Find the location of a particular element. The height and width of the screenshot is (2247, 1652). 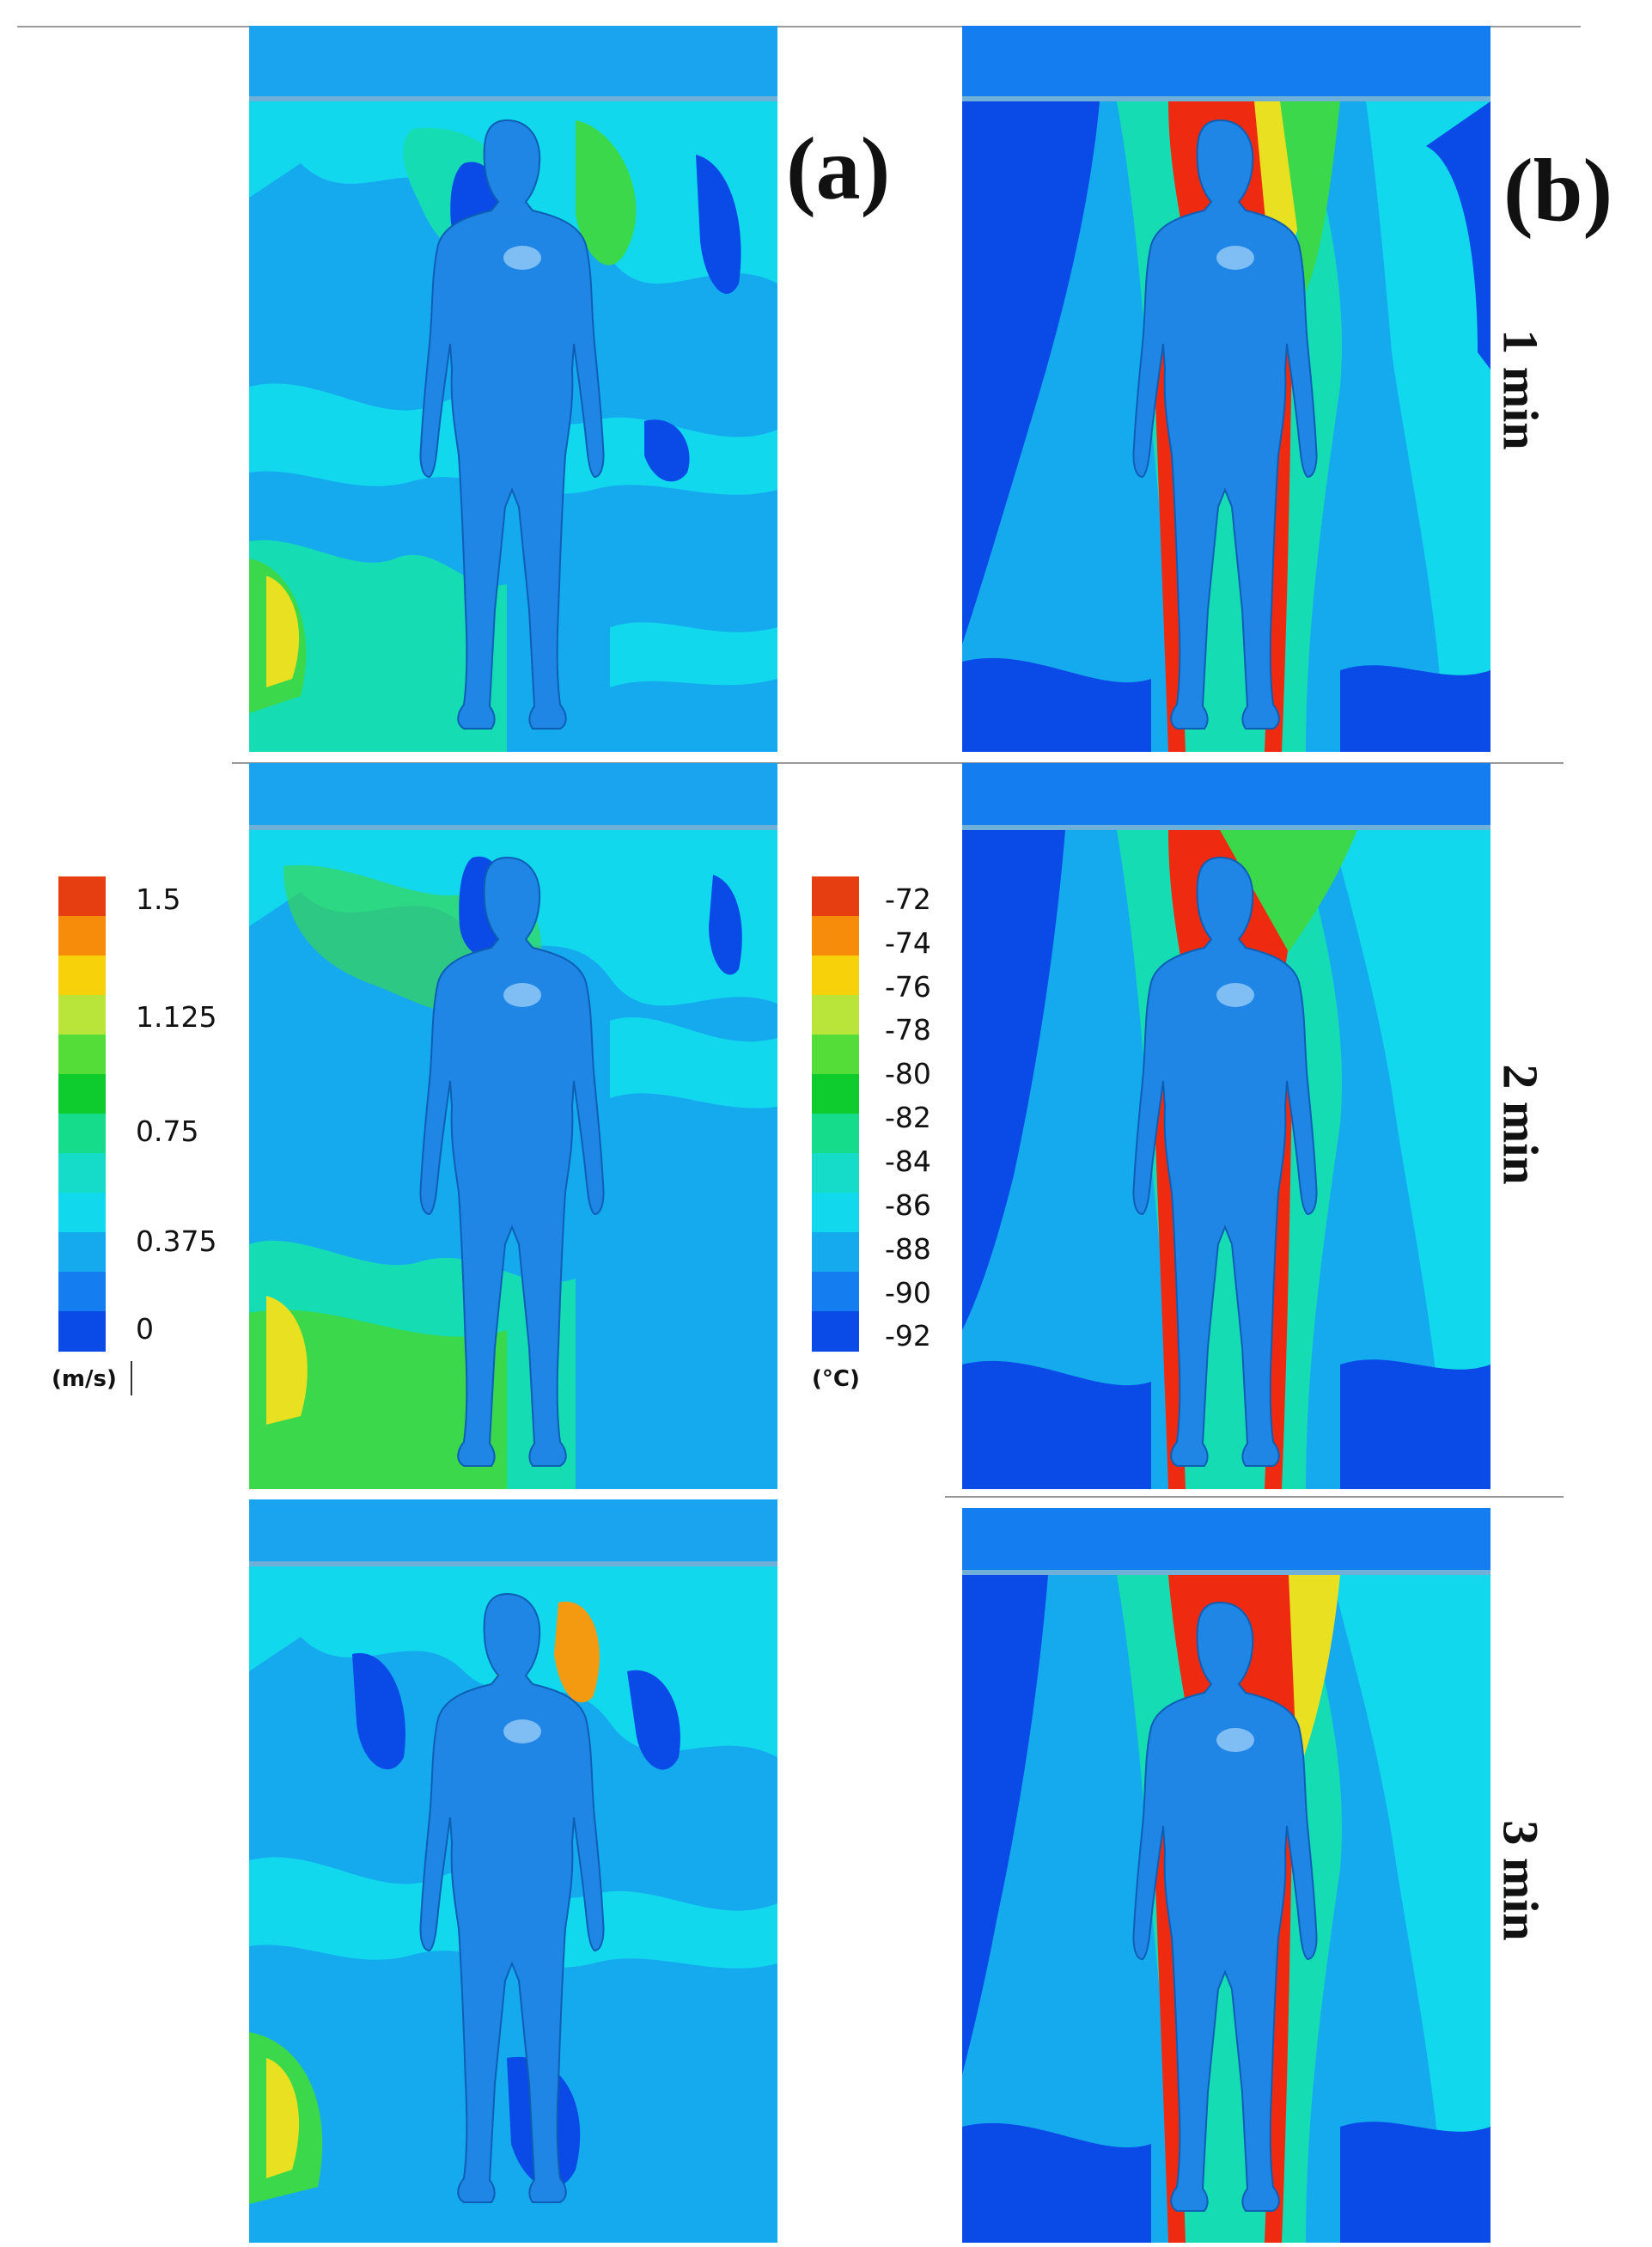

temperature-tick-4: -80 is located at coordinates (908, 1073).